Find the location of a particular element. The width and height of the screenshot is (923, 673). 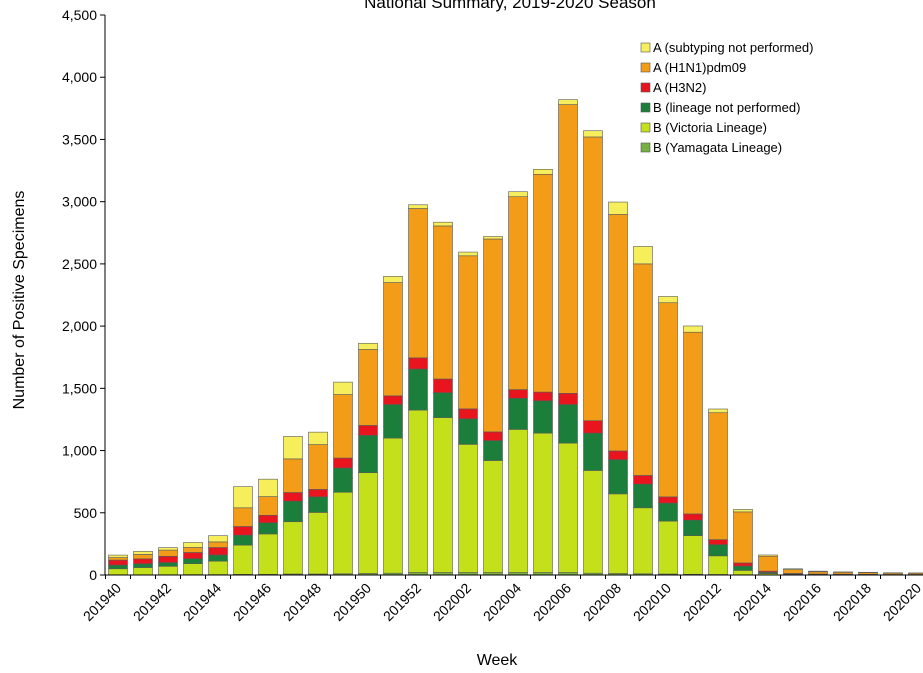

bar-segment-202012-s3 is located at coordinates (743, 564).